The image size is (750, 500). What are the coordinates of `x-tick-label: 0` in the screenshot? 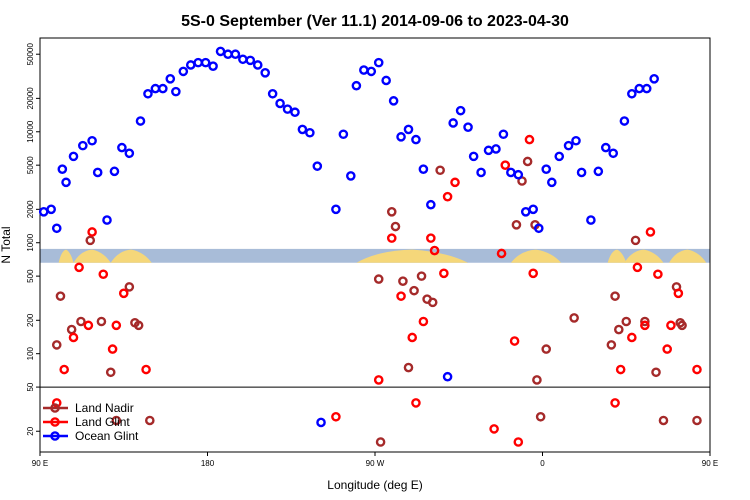 It's located at (542, 463).